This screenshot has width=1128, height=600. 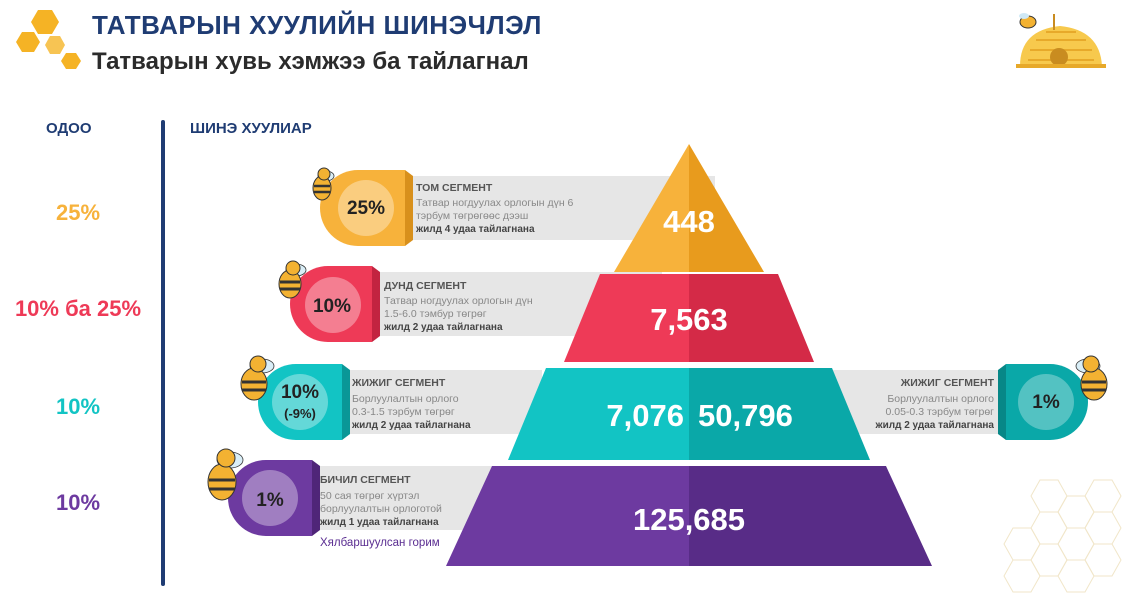 What do you see at coordinates (934, 425) in the screenshot?
I see `segment-freq-small-right: жилд 2 удаа тайлагнана` at bounding box center [934, 425].